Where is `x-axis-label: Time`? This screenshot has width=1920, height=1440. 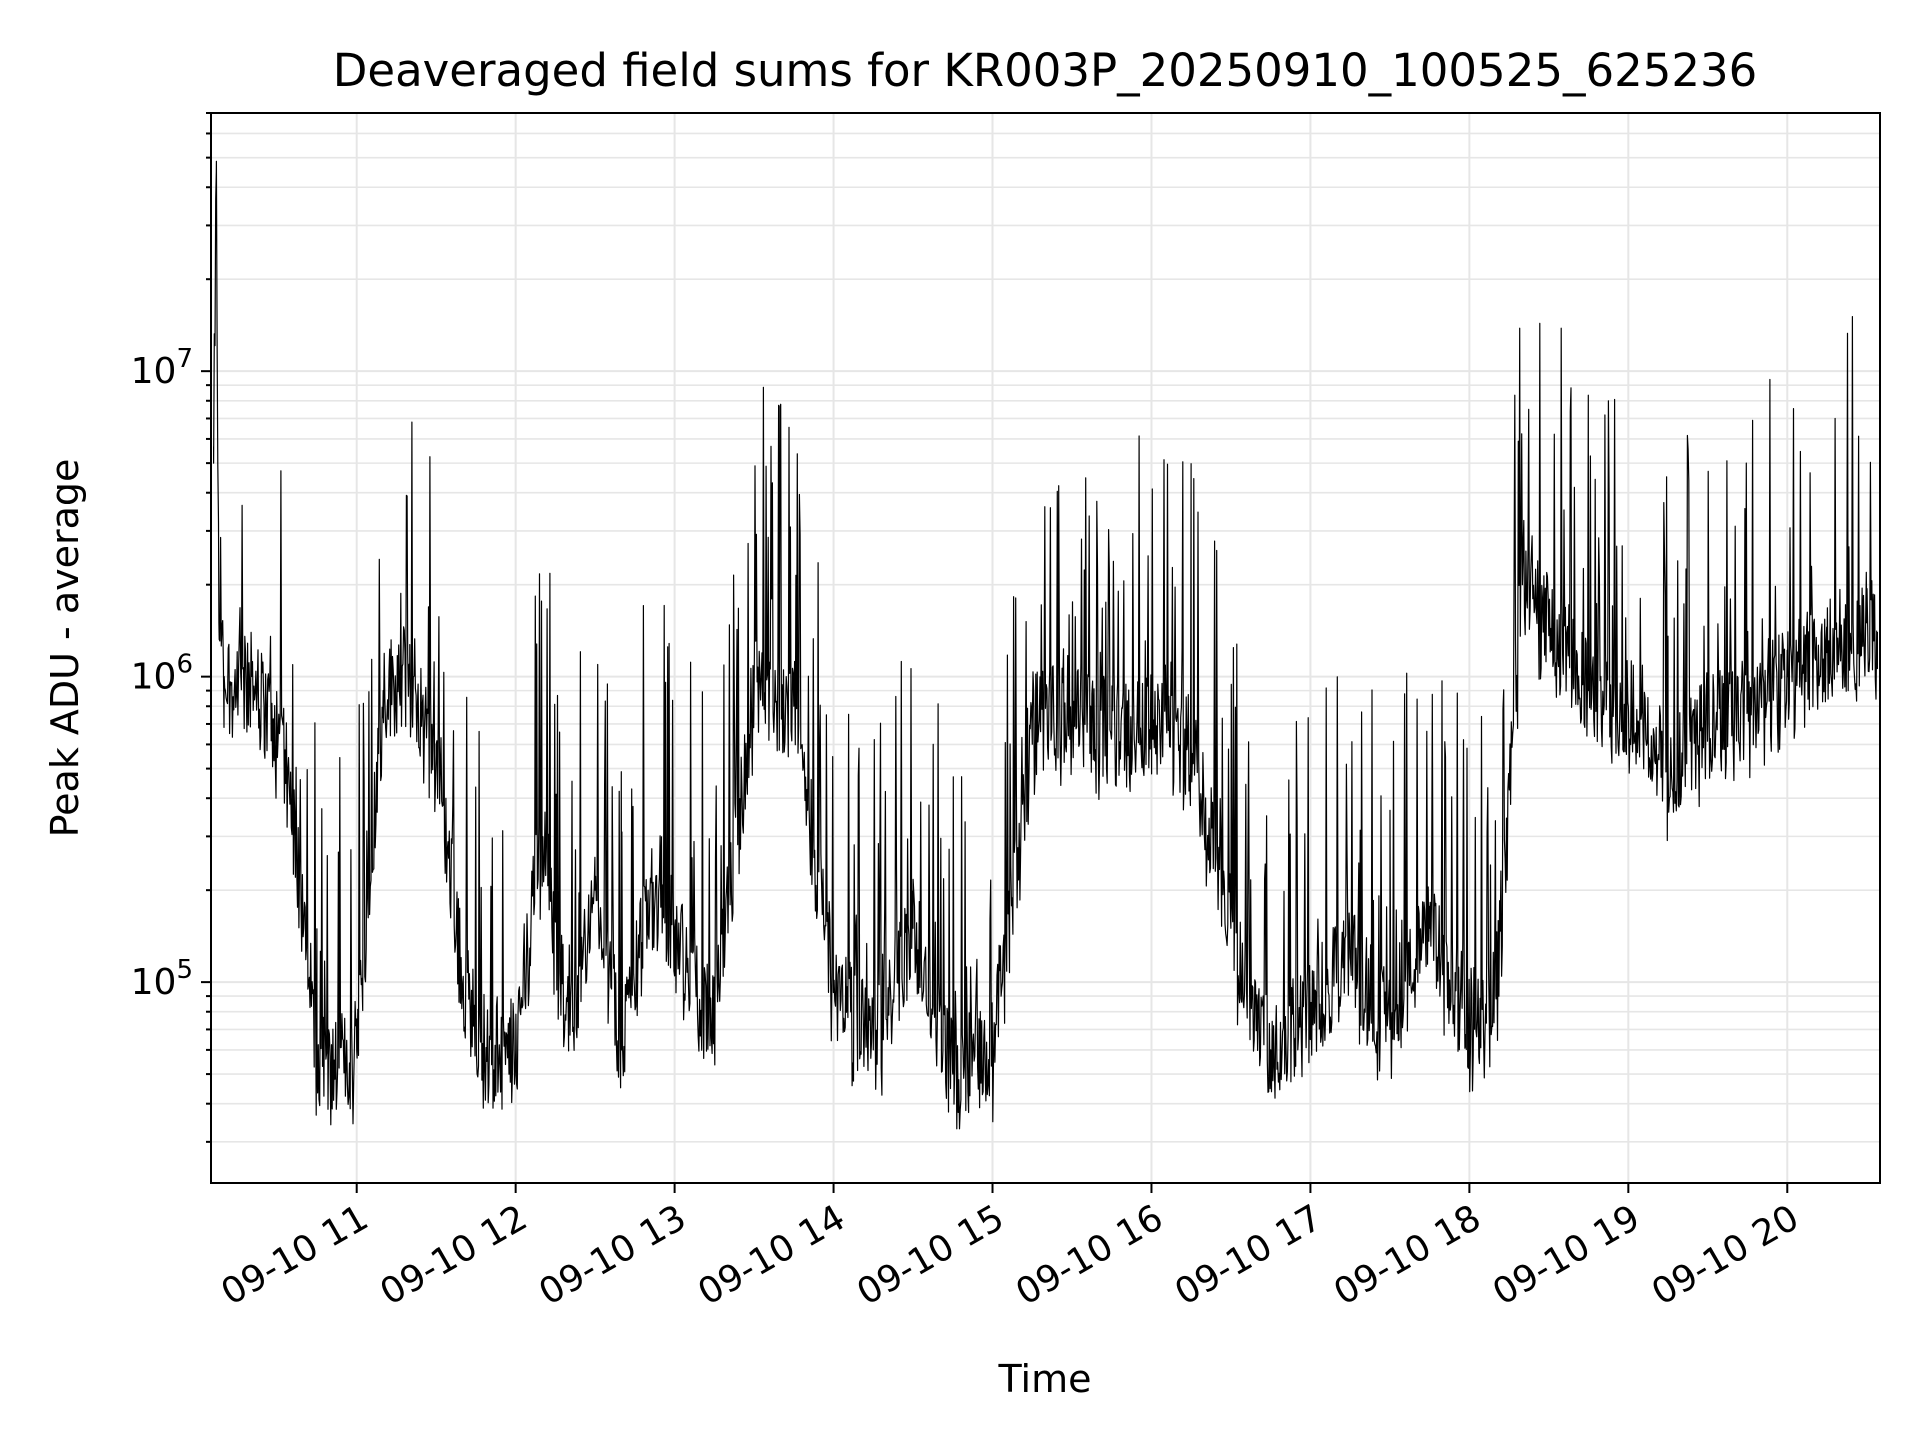
x-axis-label: Time is located at coordinates (1045, 1379).